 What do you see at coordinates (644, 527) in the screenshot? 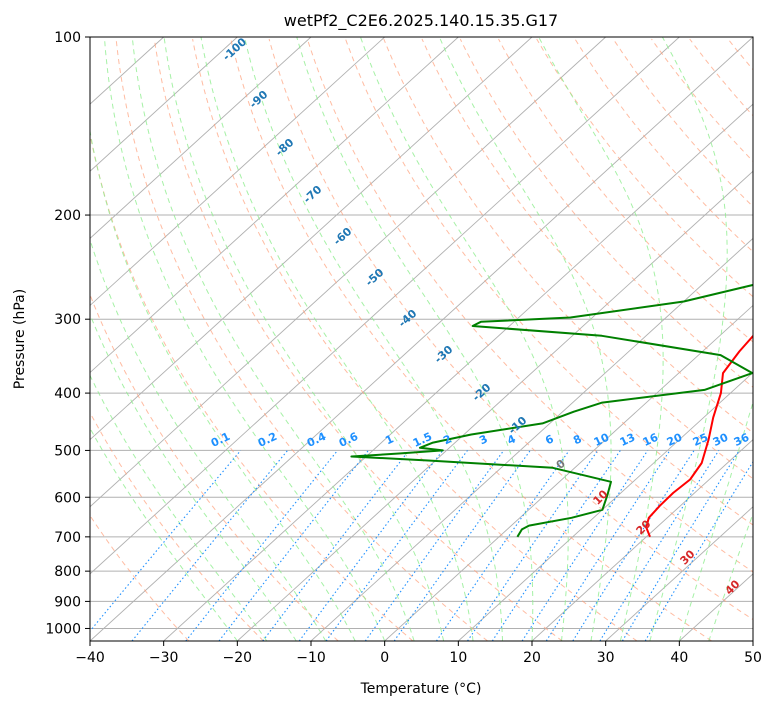
I see `moist-adiabat-label: 20` at bounding box center [644, 527].